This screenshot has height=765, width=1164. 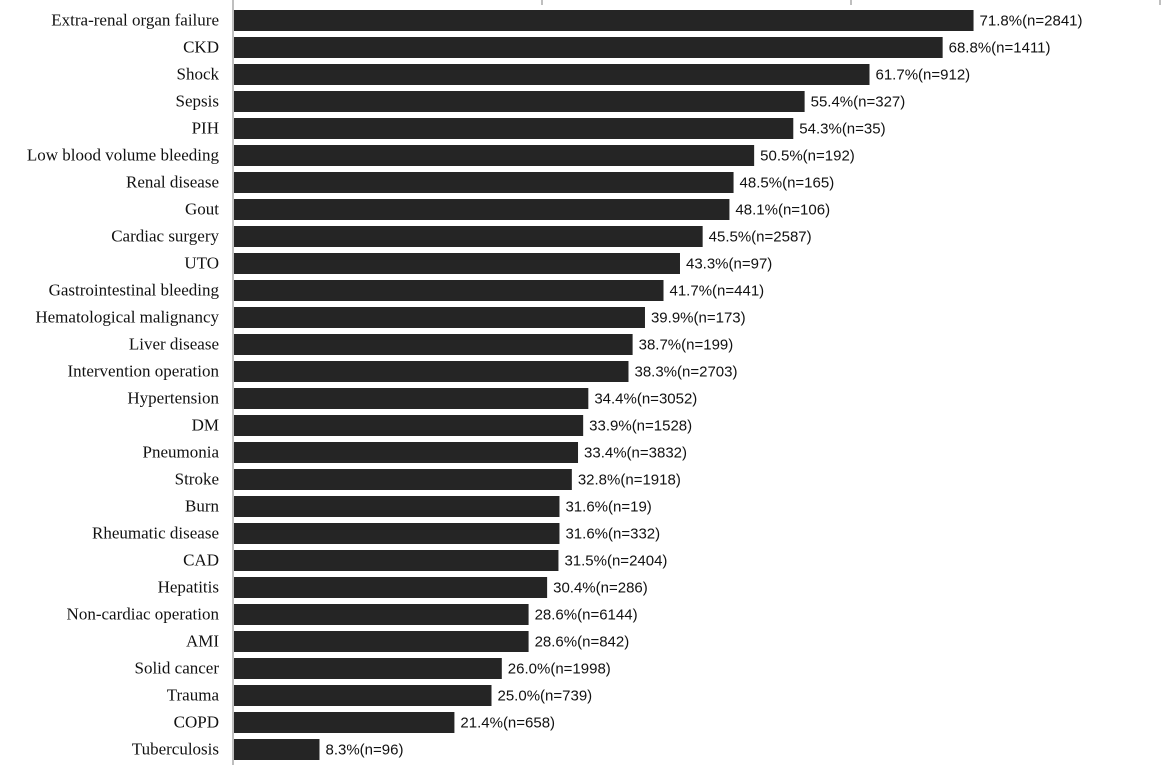 What do you see at coordinates (586, 615) in the screenshot?
I see `value-label-22: 28.6%(n=6144)` at bounding box center [586, 615].